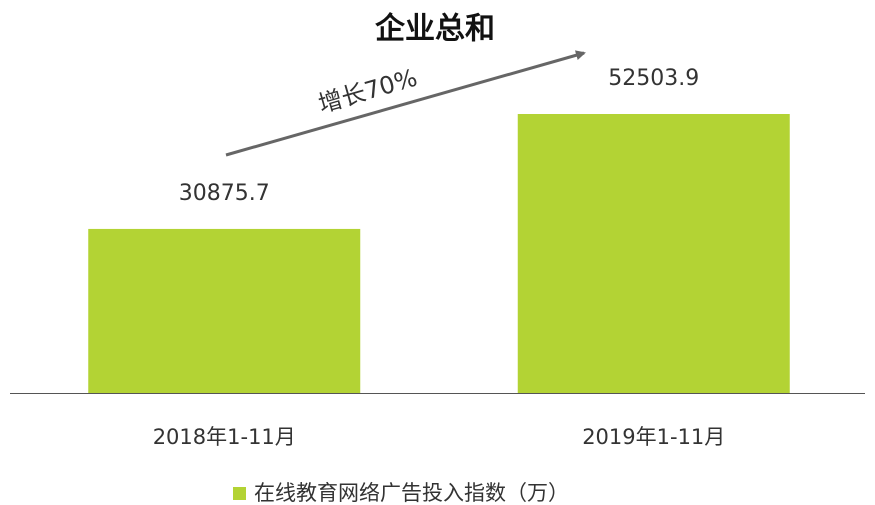 The image size is (875, 505). I want to click on x-tick-label: 2019年1-11月, so click(653, 437).